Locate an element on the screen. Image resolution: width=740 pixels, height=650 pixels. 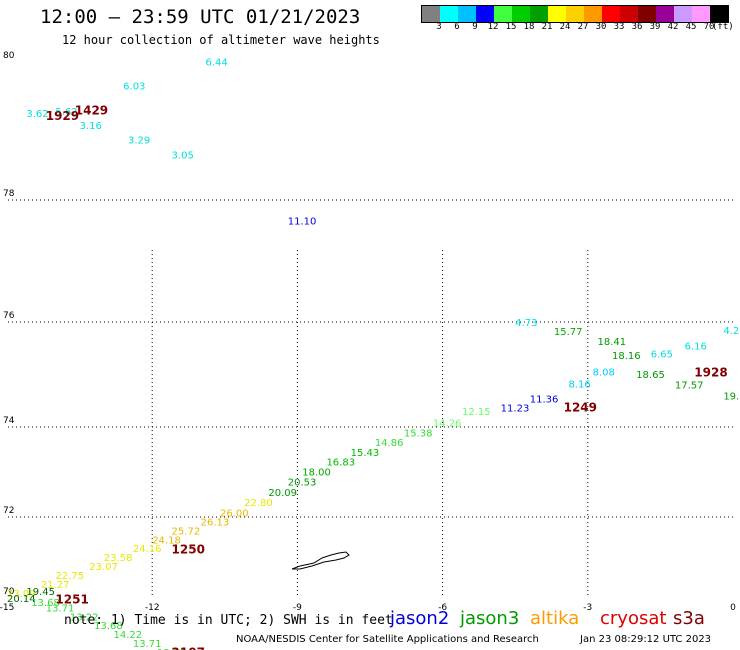
latitude-tick-label: 72 is located at coordinates (8, 511).